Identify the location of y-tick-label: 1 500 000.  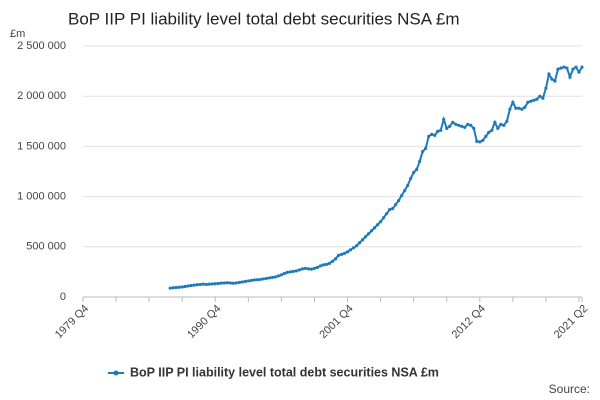
(41, 146).